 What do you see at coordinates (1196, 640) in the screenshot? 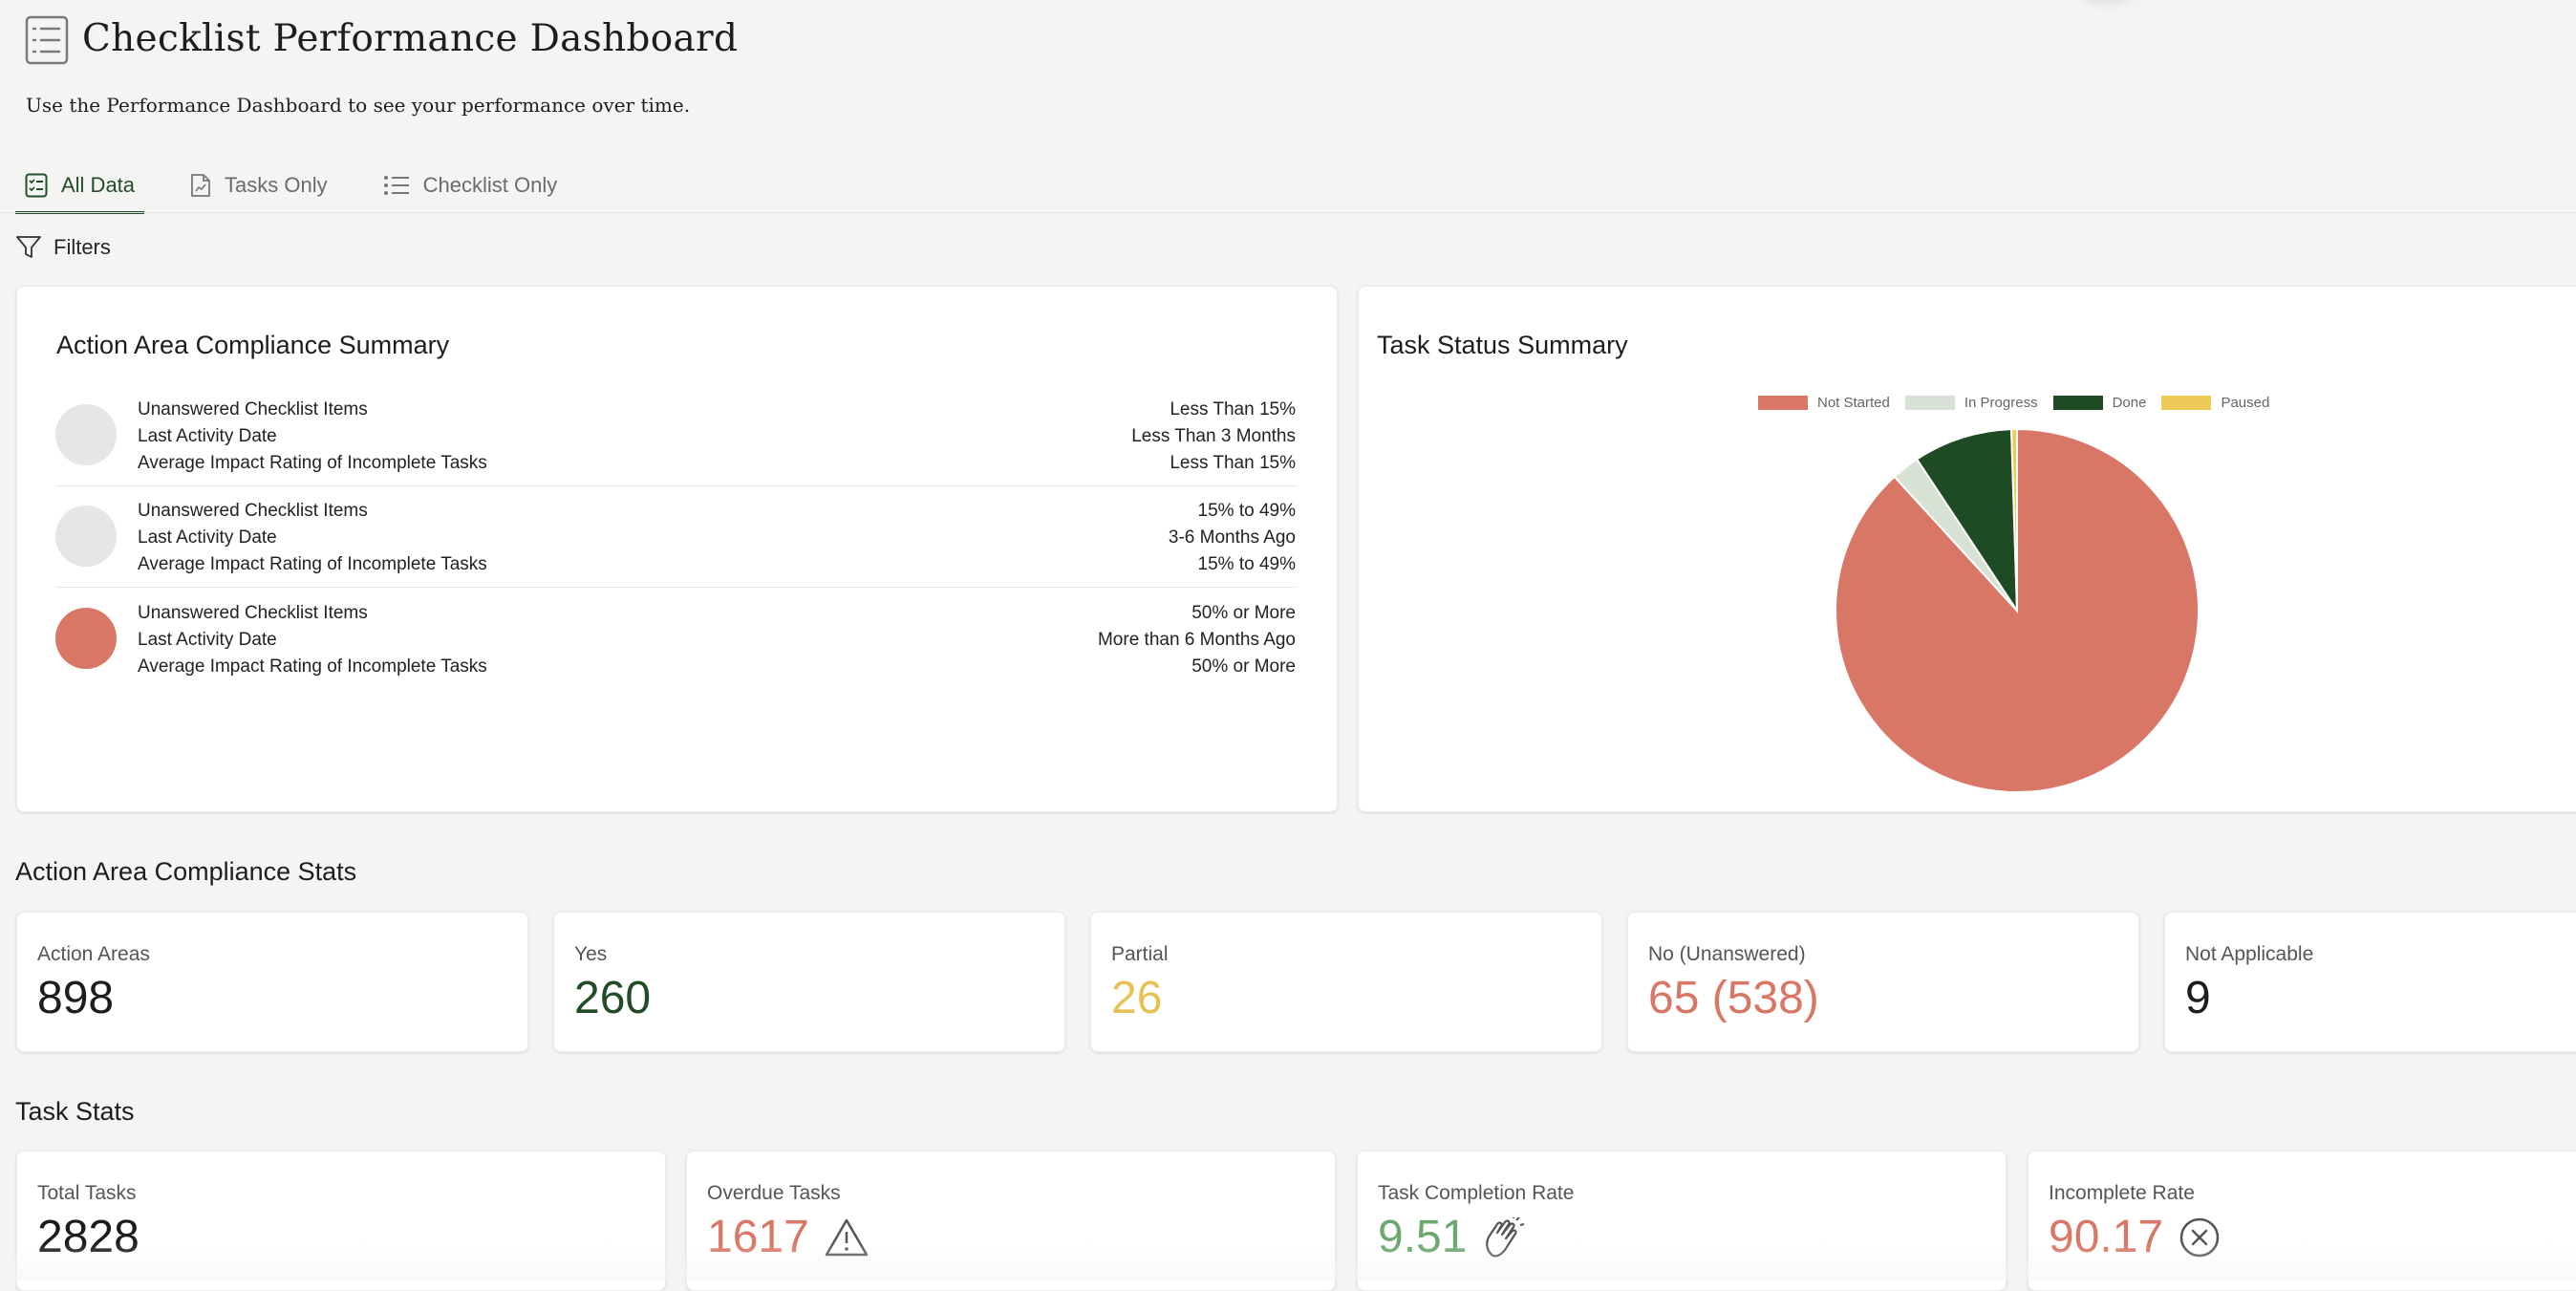
I see `row-value: More than 6 Months Ago` at bounding box center [1196, 640].